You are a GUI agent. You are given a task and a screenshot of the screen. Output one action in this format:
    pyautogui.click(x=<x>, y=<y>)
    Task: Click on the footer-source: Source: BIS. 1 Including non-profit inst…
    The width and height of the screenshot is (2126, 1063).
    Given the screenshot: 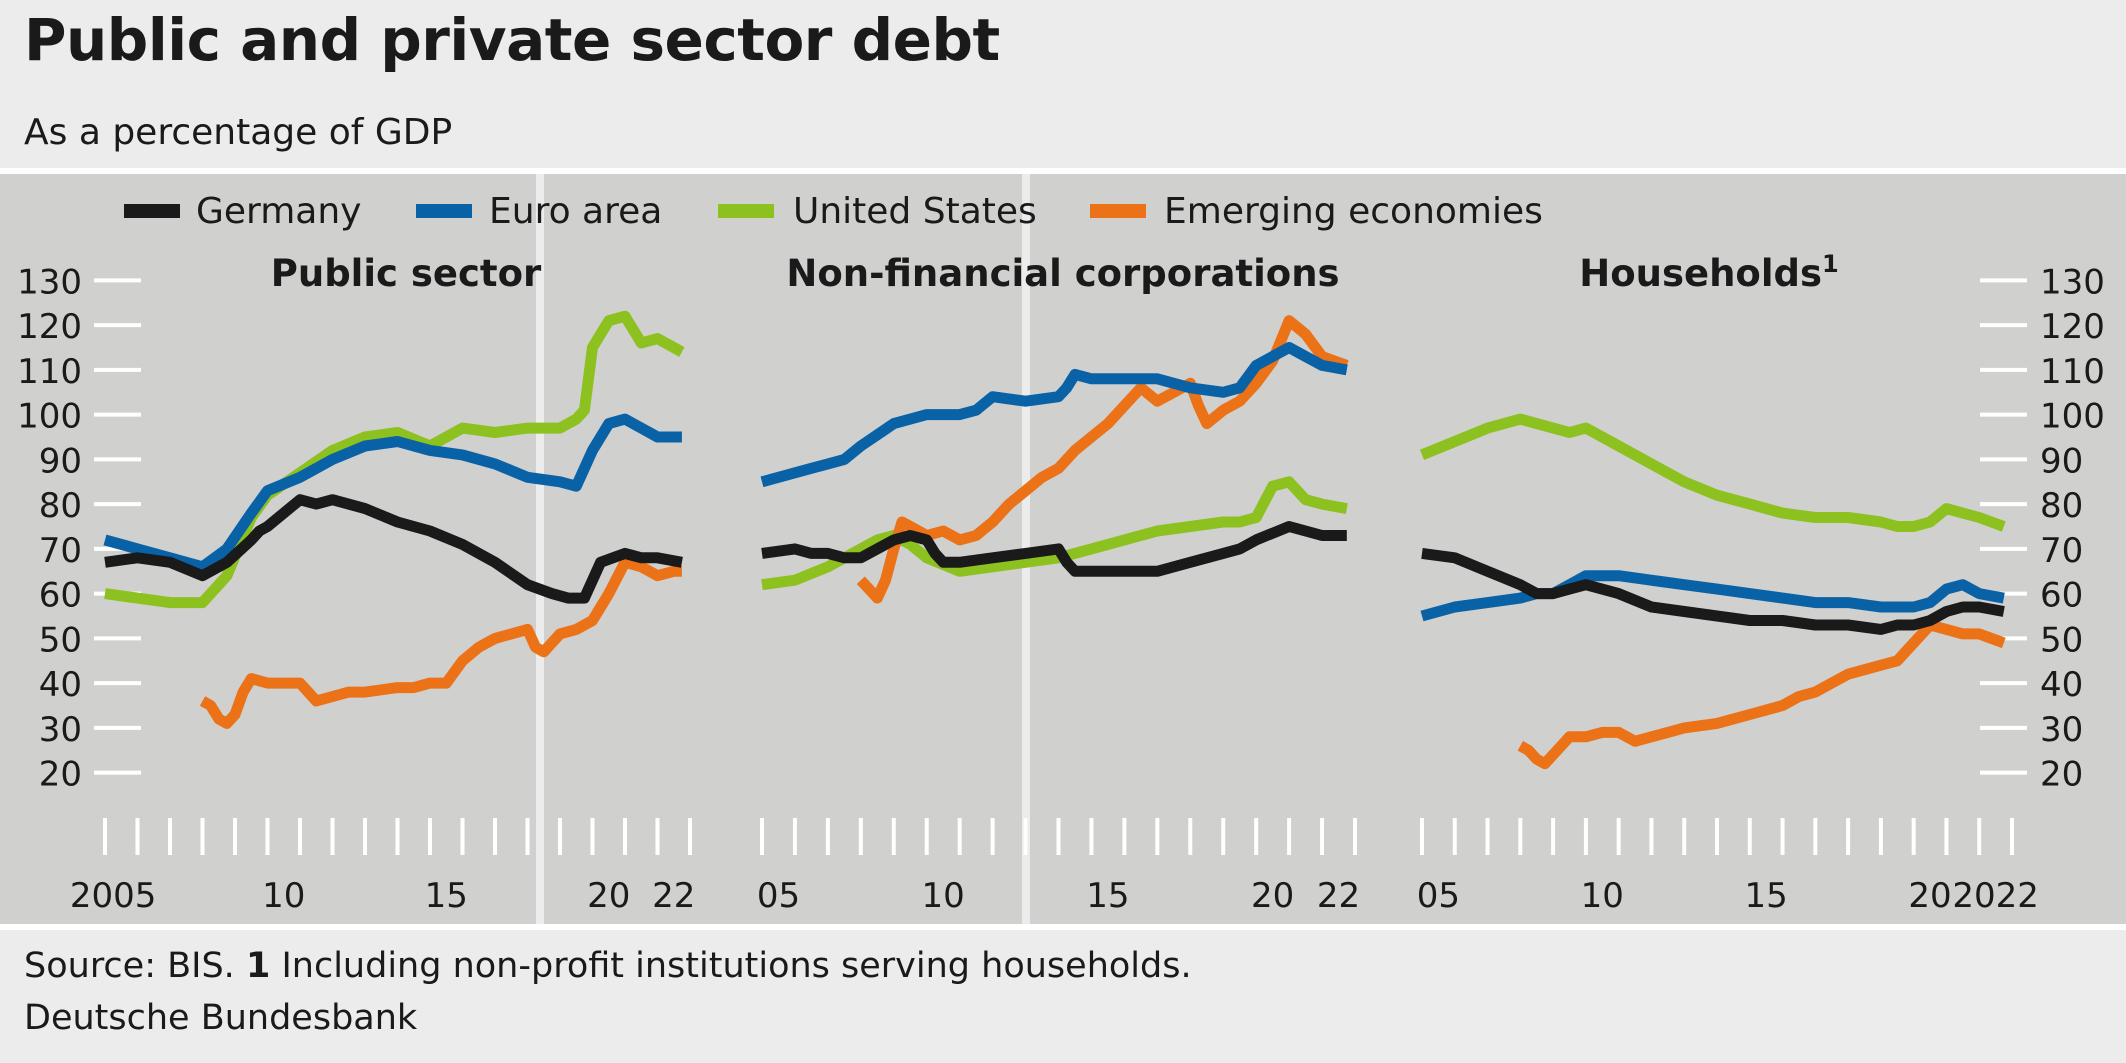 What is the action you would take?
    pyautogui.click(x=608, y=966)
    